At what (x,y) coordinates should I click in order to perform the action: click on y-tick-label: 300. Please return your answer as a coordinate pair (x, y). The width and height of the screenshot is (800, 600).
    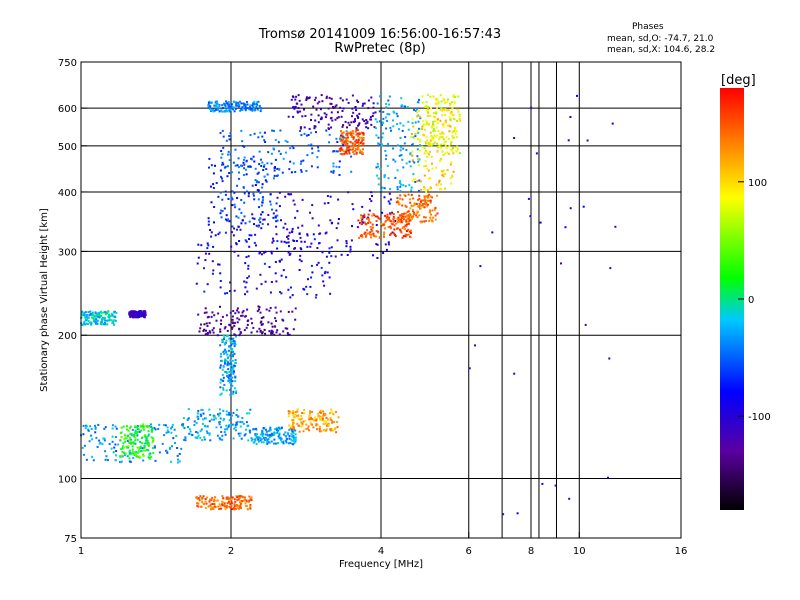
    Looking at the image, I should click on (67, 252).